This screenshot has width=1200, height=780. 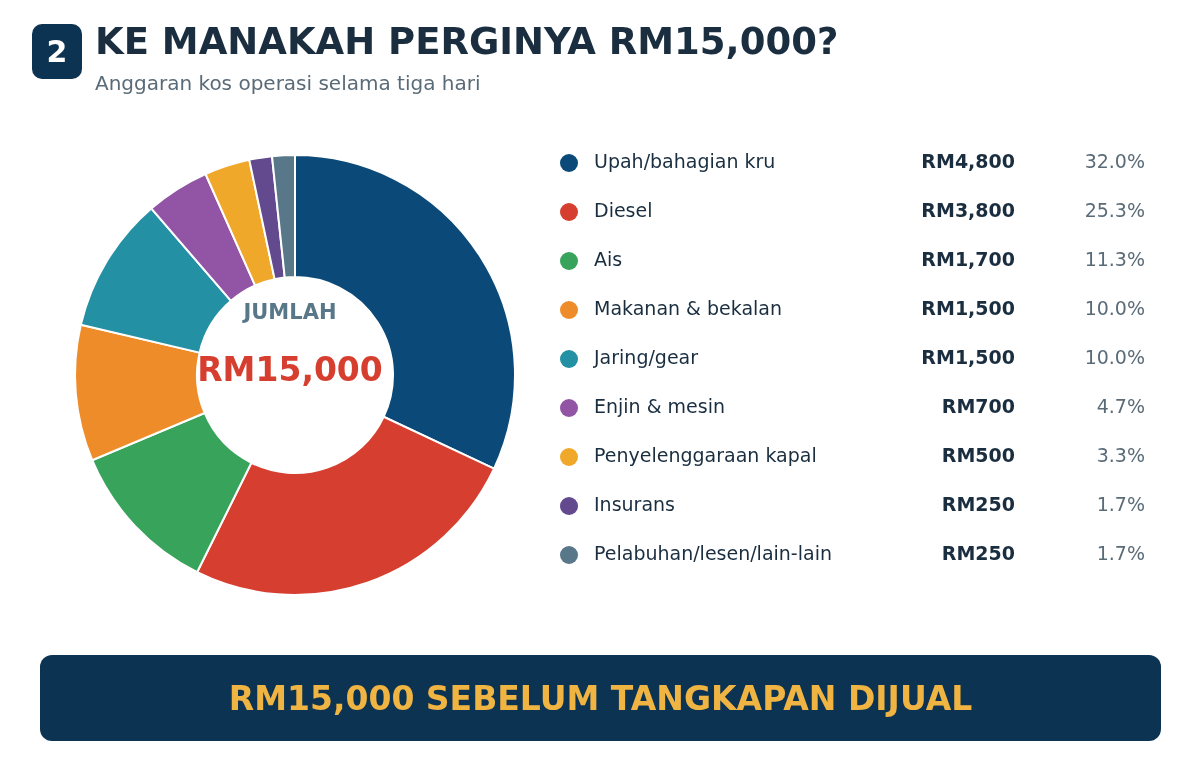 I want to click on number-badge: 2, so click(x=57, y=51).